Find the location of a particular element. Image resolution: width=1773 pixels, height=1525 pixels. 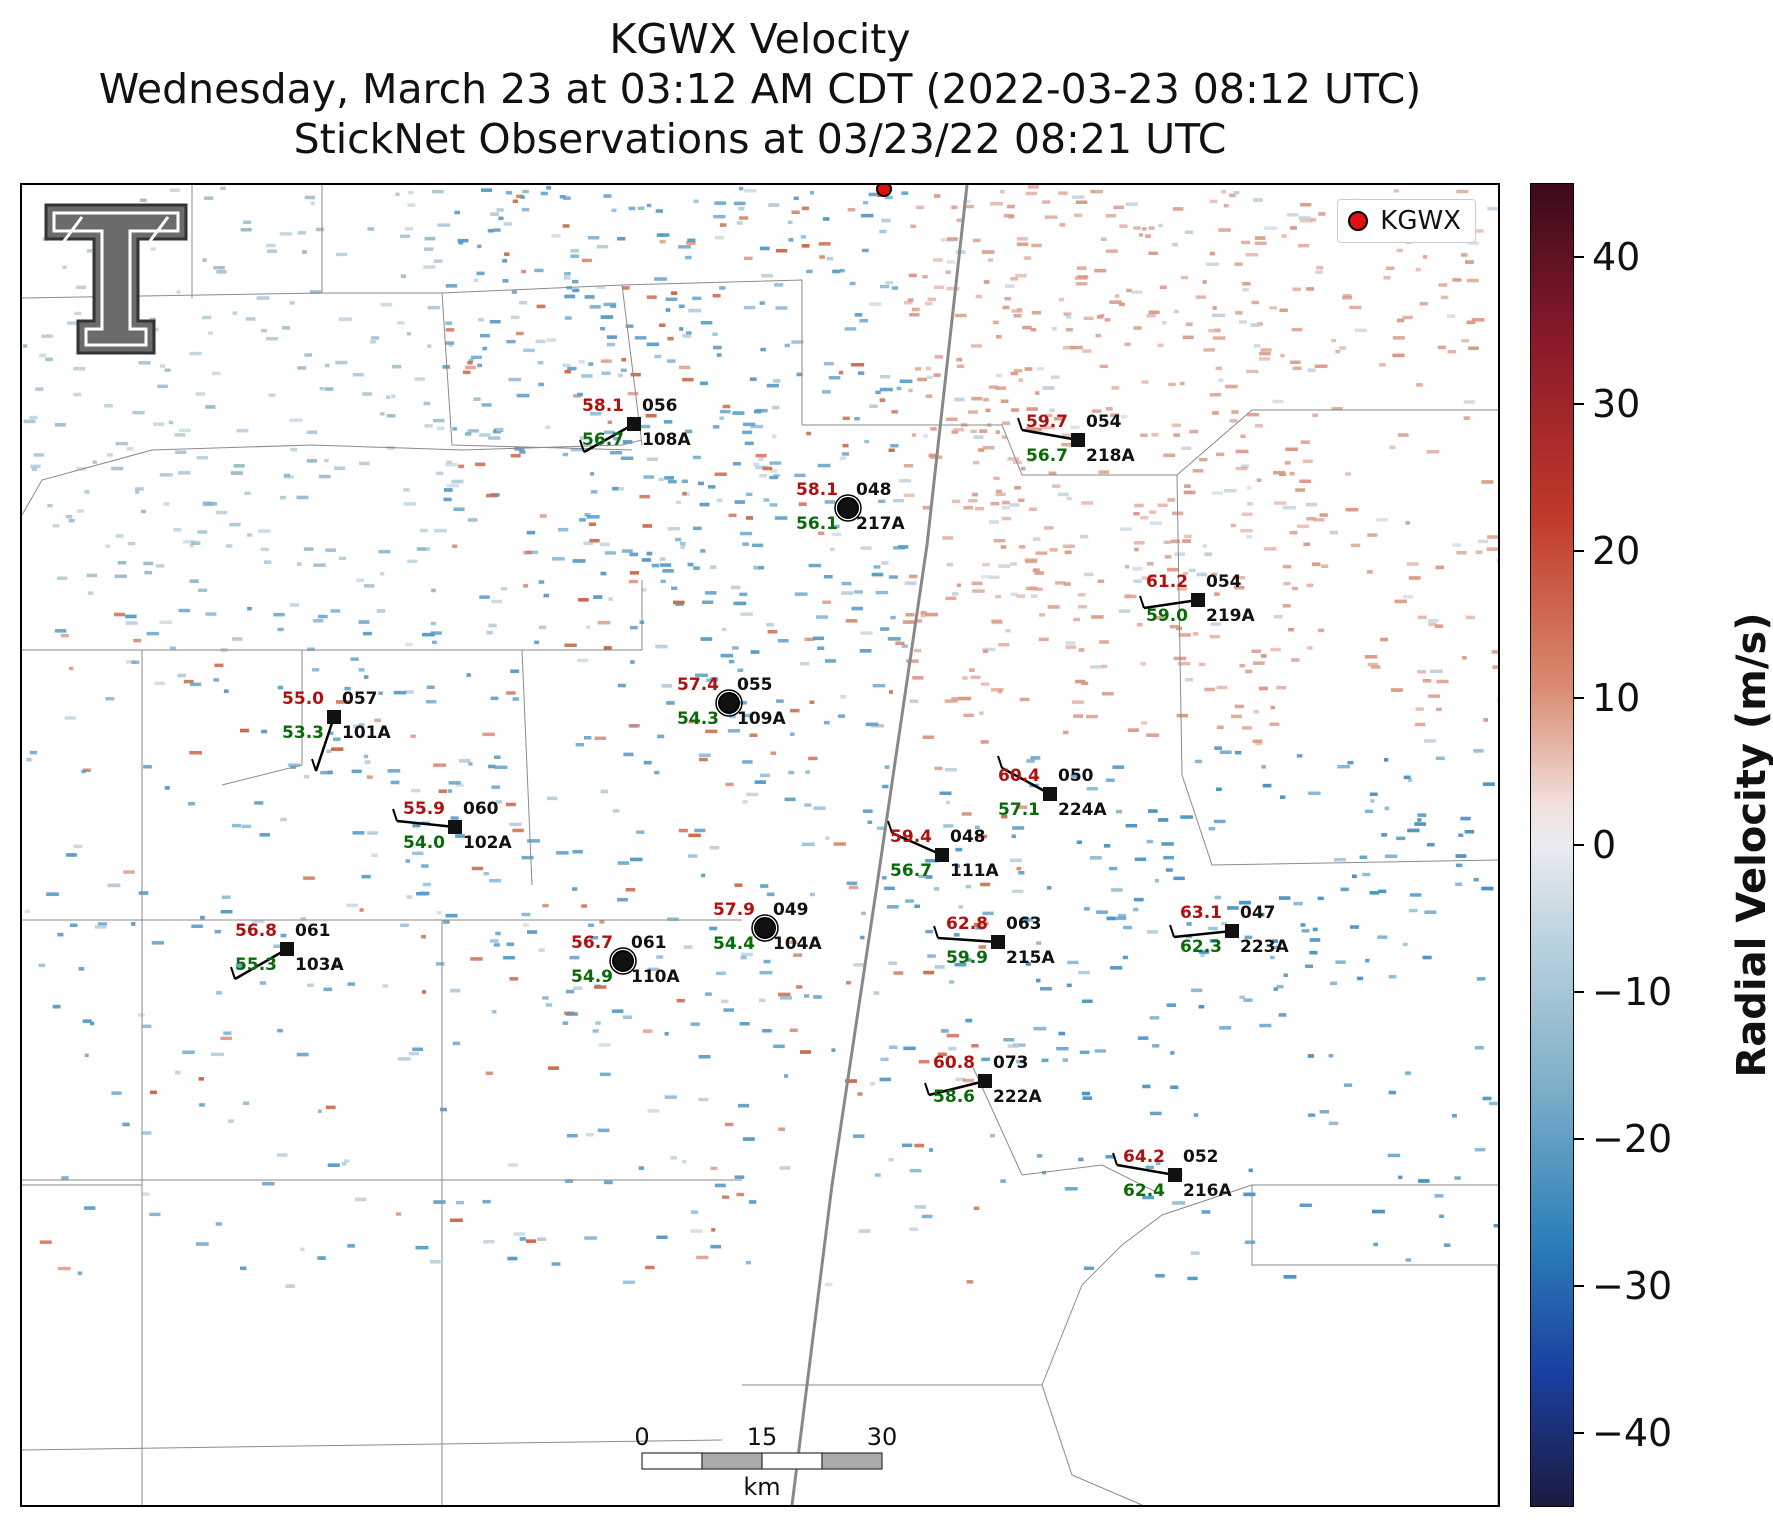

station-111A: 59.4 048 56.7 111A is located at coordinates (943, 850).